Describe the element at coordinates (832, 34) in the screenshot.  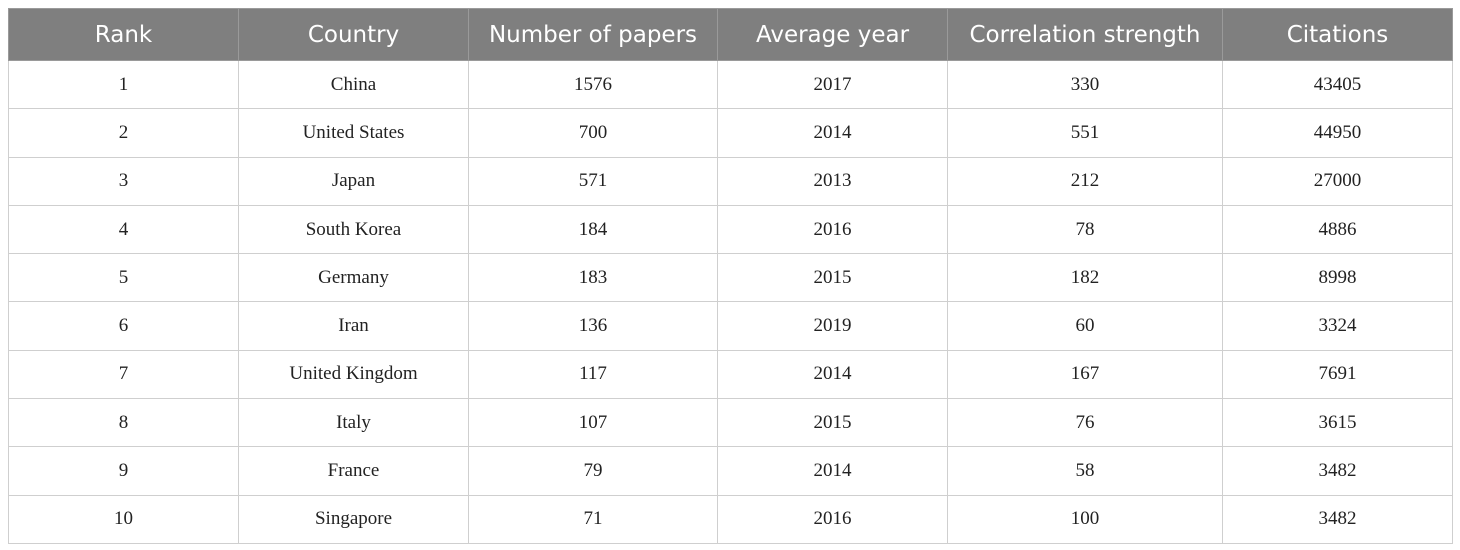
I see `header-cell: Average year` at that location.